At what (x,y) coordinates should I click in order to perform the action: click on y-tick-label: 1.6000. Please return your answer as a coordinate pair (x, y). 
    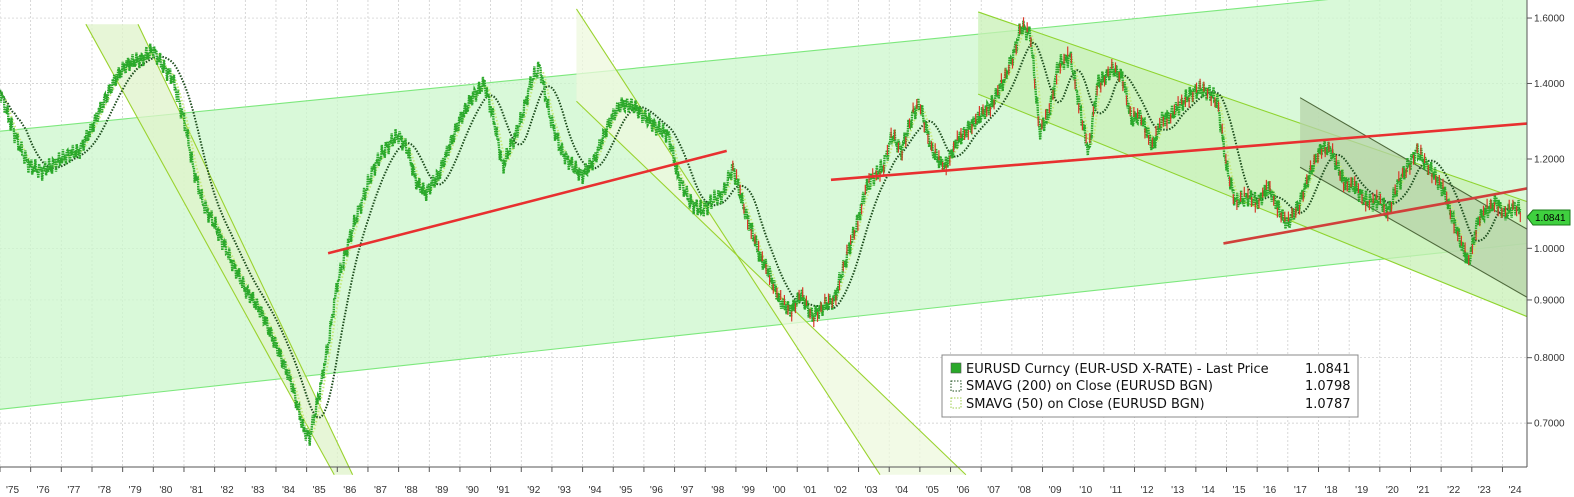
    Looking at the image, I should click on (1549, 19).